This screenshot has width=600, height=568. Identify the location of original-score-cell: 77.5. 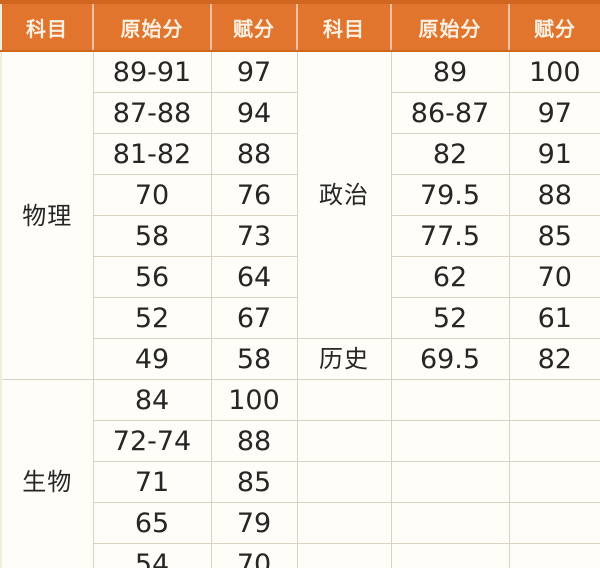
(450, 236).